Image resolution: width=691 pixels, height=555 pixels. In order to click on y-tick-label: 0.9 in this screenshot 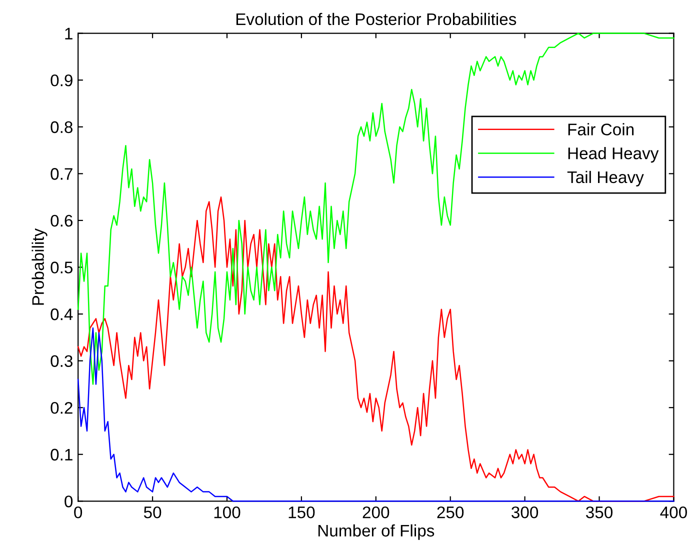, I will do `click(61, 80)`.